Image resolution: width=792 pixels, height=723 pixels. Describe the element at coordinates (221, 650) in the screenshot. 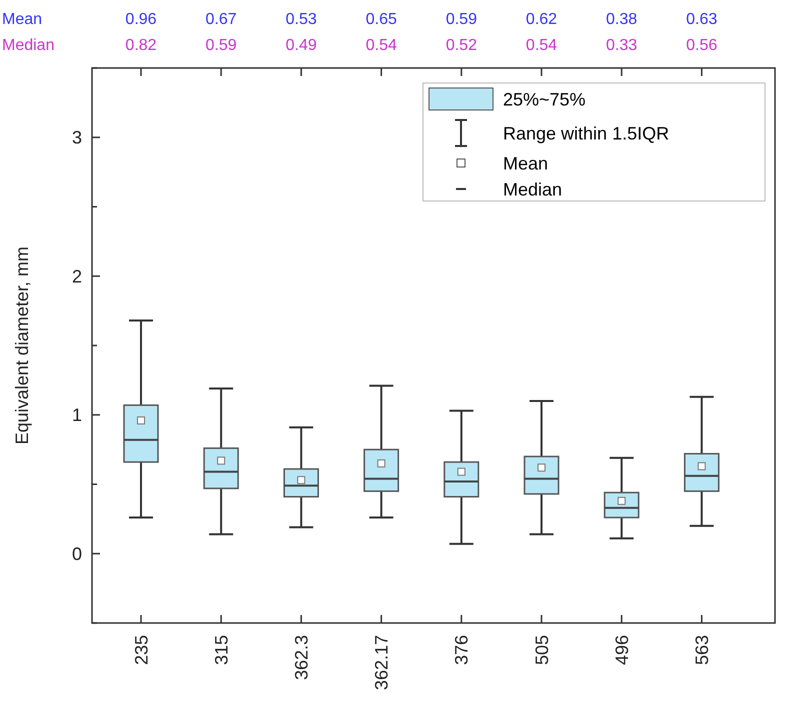

I see `x-tick-label: 315` at that location.